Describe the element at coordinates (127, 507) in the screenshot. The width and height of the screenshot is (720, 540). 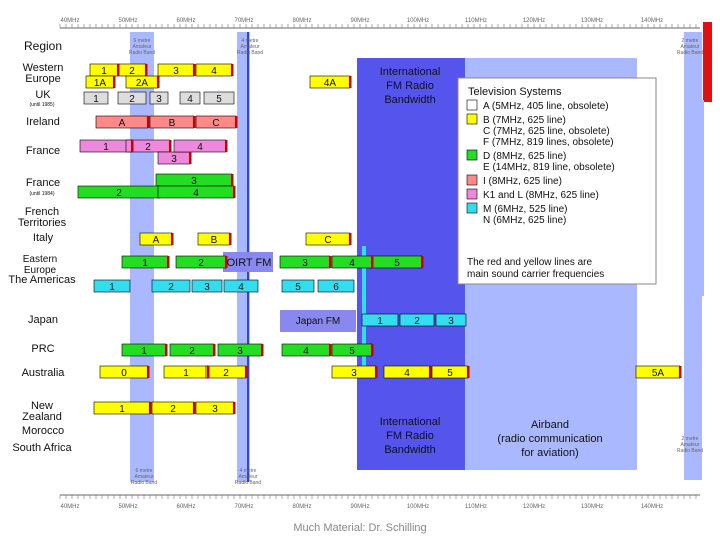
I see `freq-label-bottom: 50MHz` at that location.